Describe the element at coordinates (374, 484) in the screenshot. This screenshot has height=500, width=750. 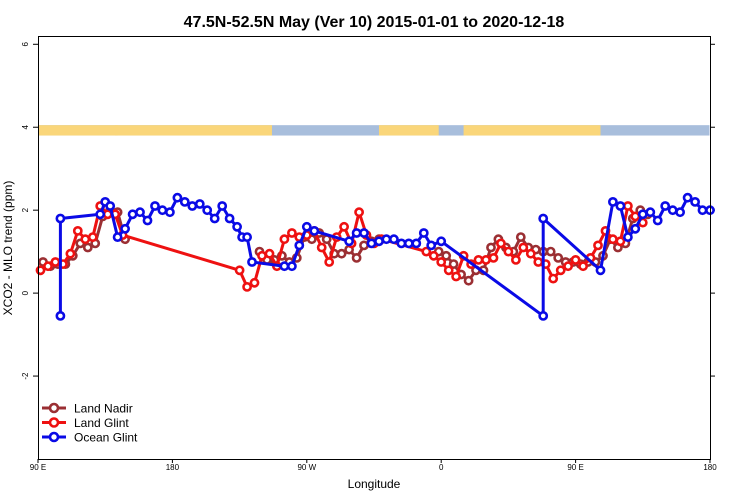
I see `x-axis-label: Longitude` at that location.